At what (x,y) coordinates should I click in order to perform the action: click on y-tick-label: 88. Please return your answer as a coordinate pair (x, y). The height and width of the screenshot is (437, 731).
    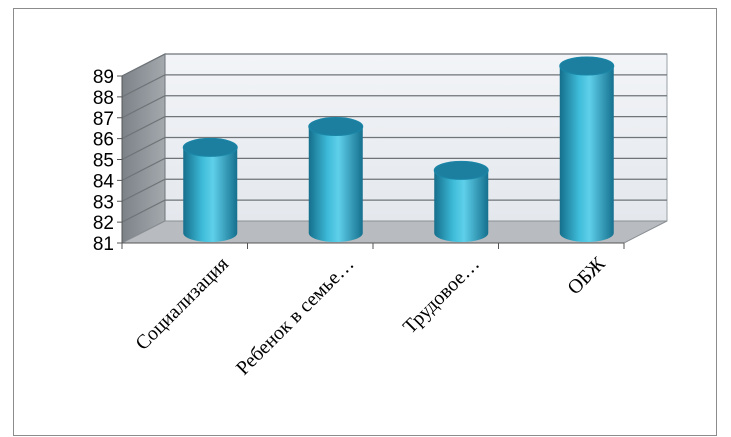
    Looking at the image, I should click on (103, 98).